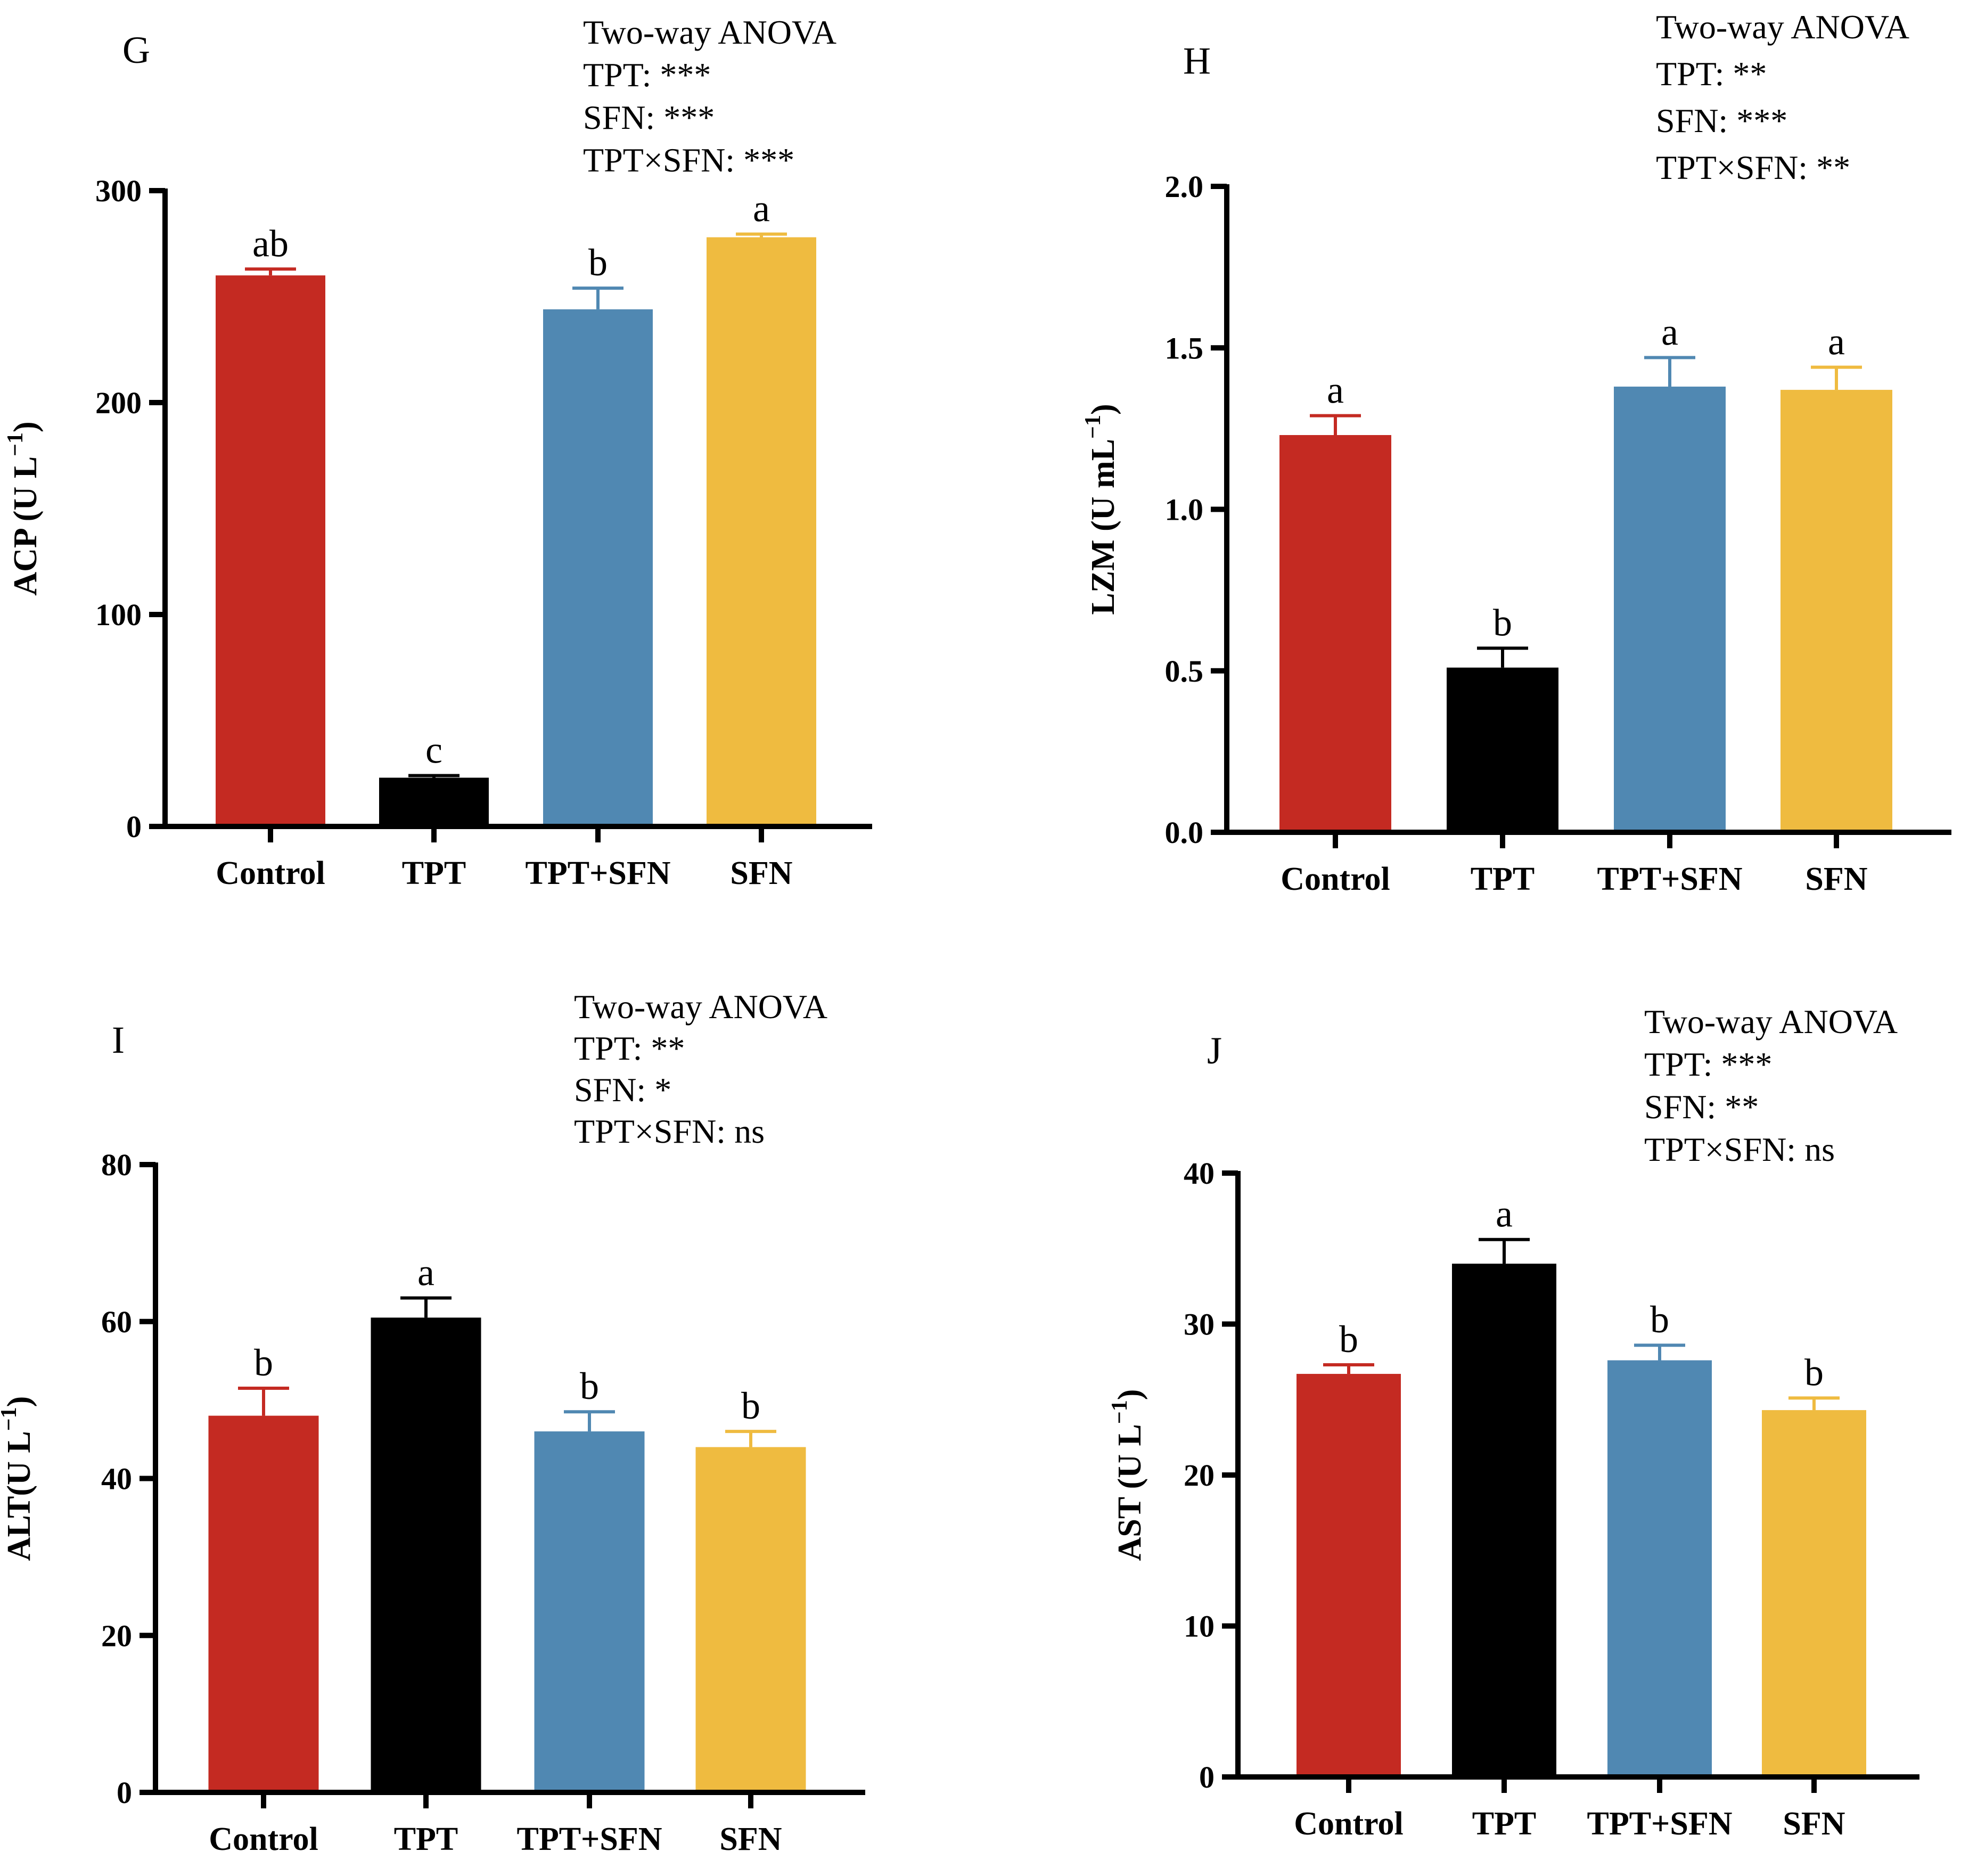 Image resolution: width=1961 pixels, height=1876 pixels. Describe the element at coordinates (1103, 527) in the screenshot. I see `y-axis-label-text: LZM (U mL` at that location.